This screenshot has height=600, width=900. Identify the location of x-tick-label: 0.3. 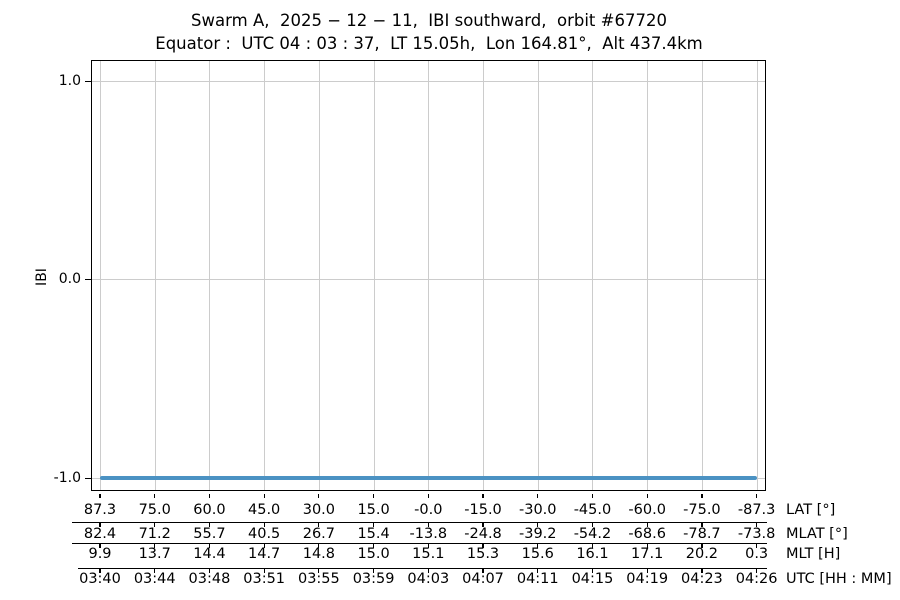
(757, 554).